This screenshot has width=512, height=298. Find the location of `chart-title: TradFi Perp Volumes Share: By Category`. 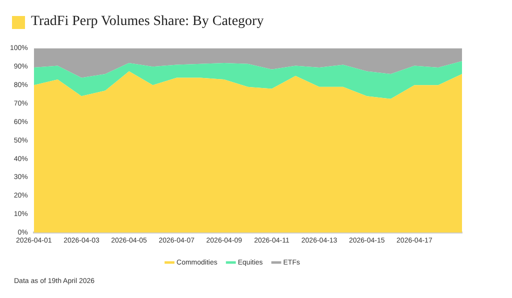

chart-title: TradFi Perp Volumes Share: By Category is located at coordinates (147, 22).